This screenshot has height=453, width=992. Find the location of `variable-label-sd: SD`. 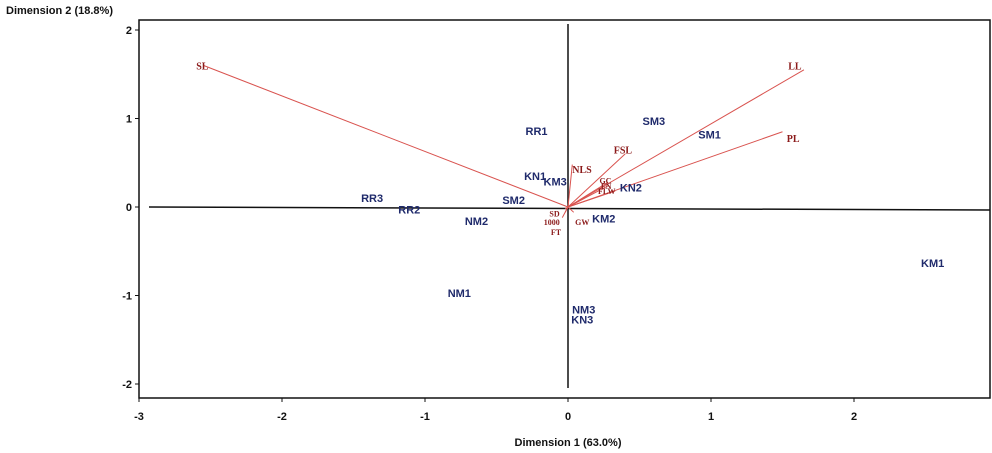

variable-label-sd: SD is located at coordinates (554, 213).